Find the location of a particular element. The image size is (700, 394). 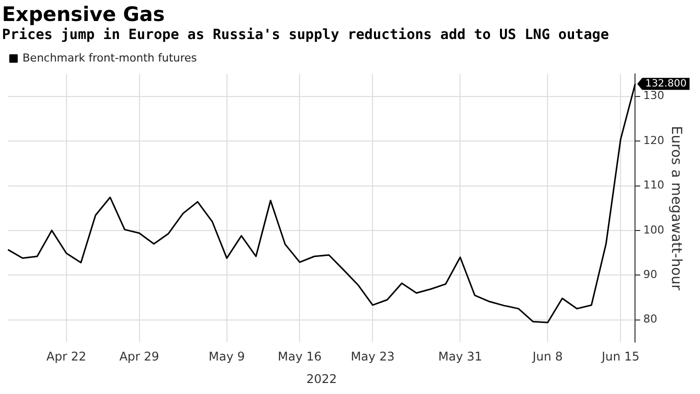

x-tick-label: May 16 is located at coordinates (300, 357).